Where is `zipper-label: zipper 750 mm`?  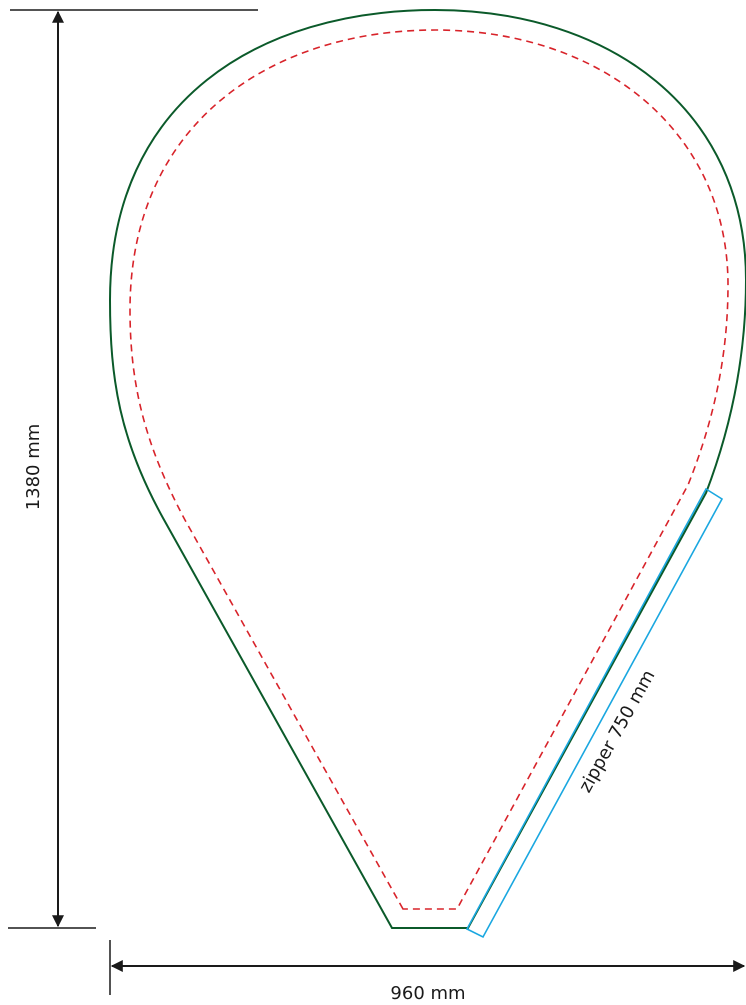 zipper-label: zipper 750 mm is located at coordinates (617, 731).